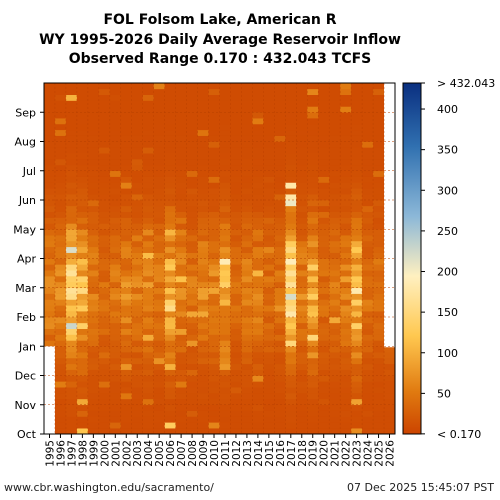  What do you see at coordinates (24, 229) in the screenshot?
I see `y-tick-label-may: May` at bounding box center [24, 229].